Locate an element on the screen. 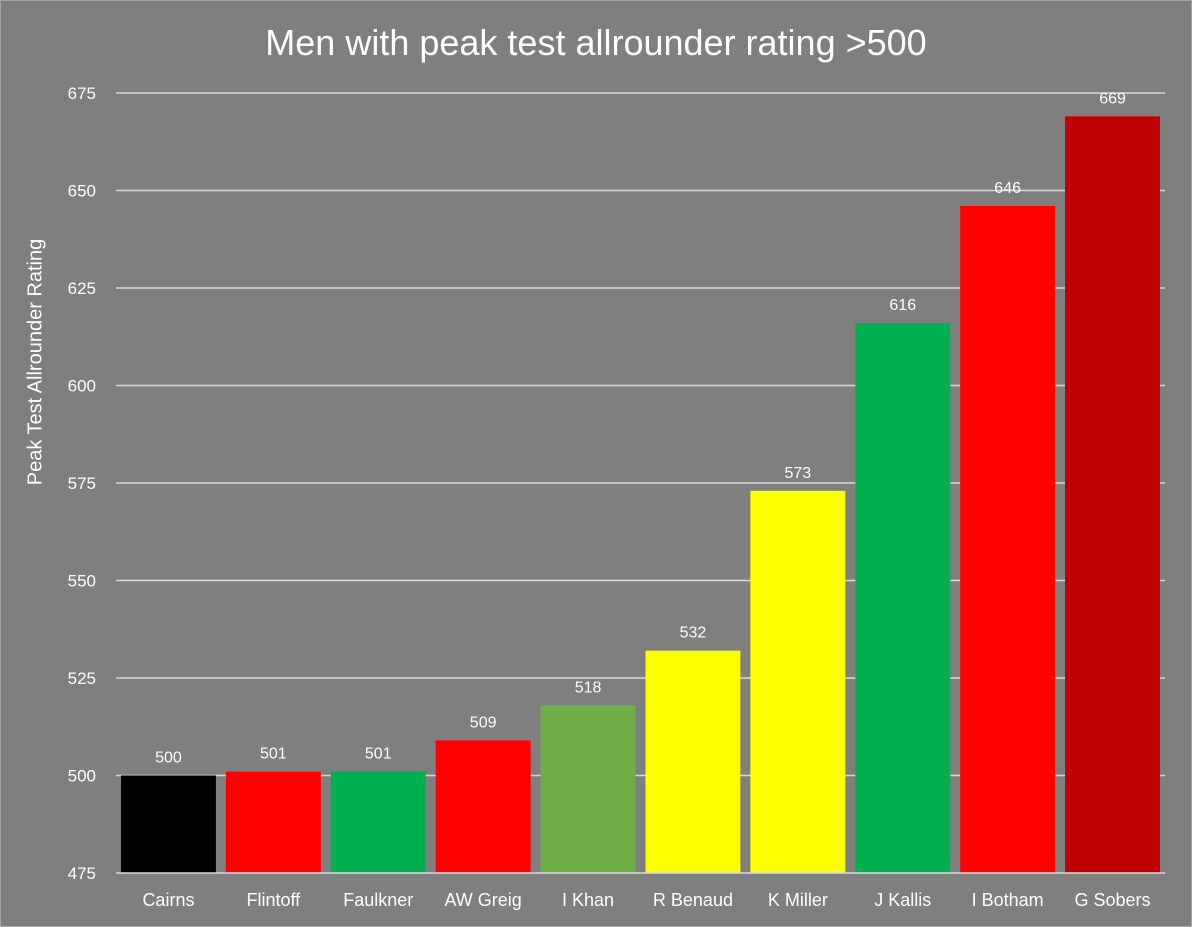  x-tick-label: J Kallis is located at coordinates (902, 900).